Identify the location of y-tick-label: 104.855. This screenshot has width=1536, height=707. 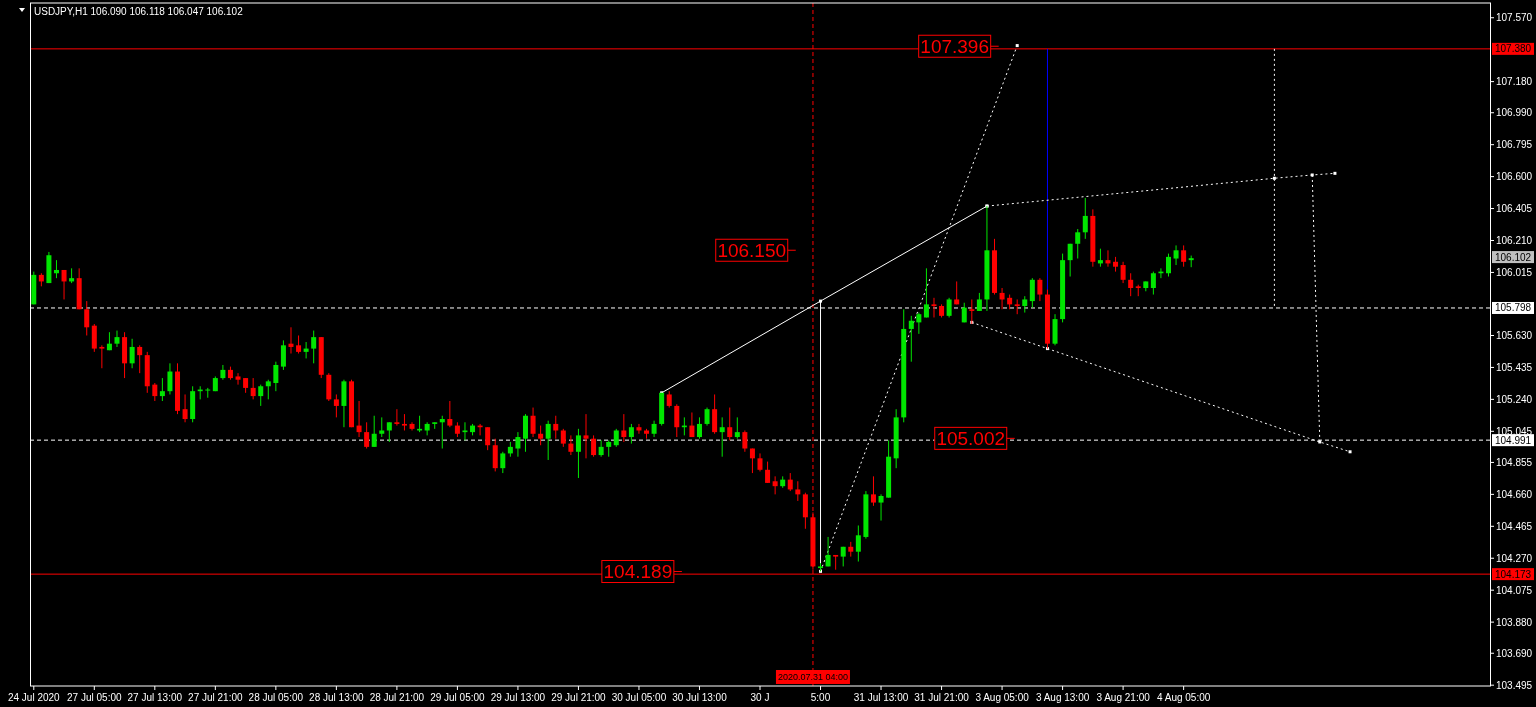
(1514, 462).